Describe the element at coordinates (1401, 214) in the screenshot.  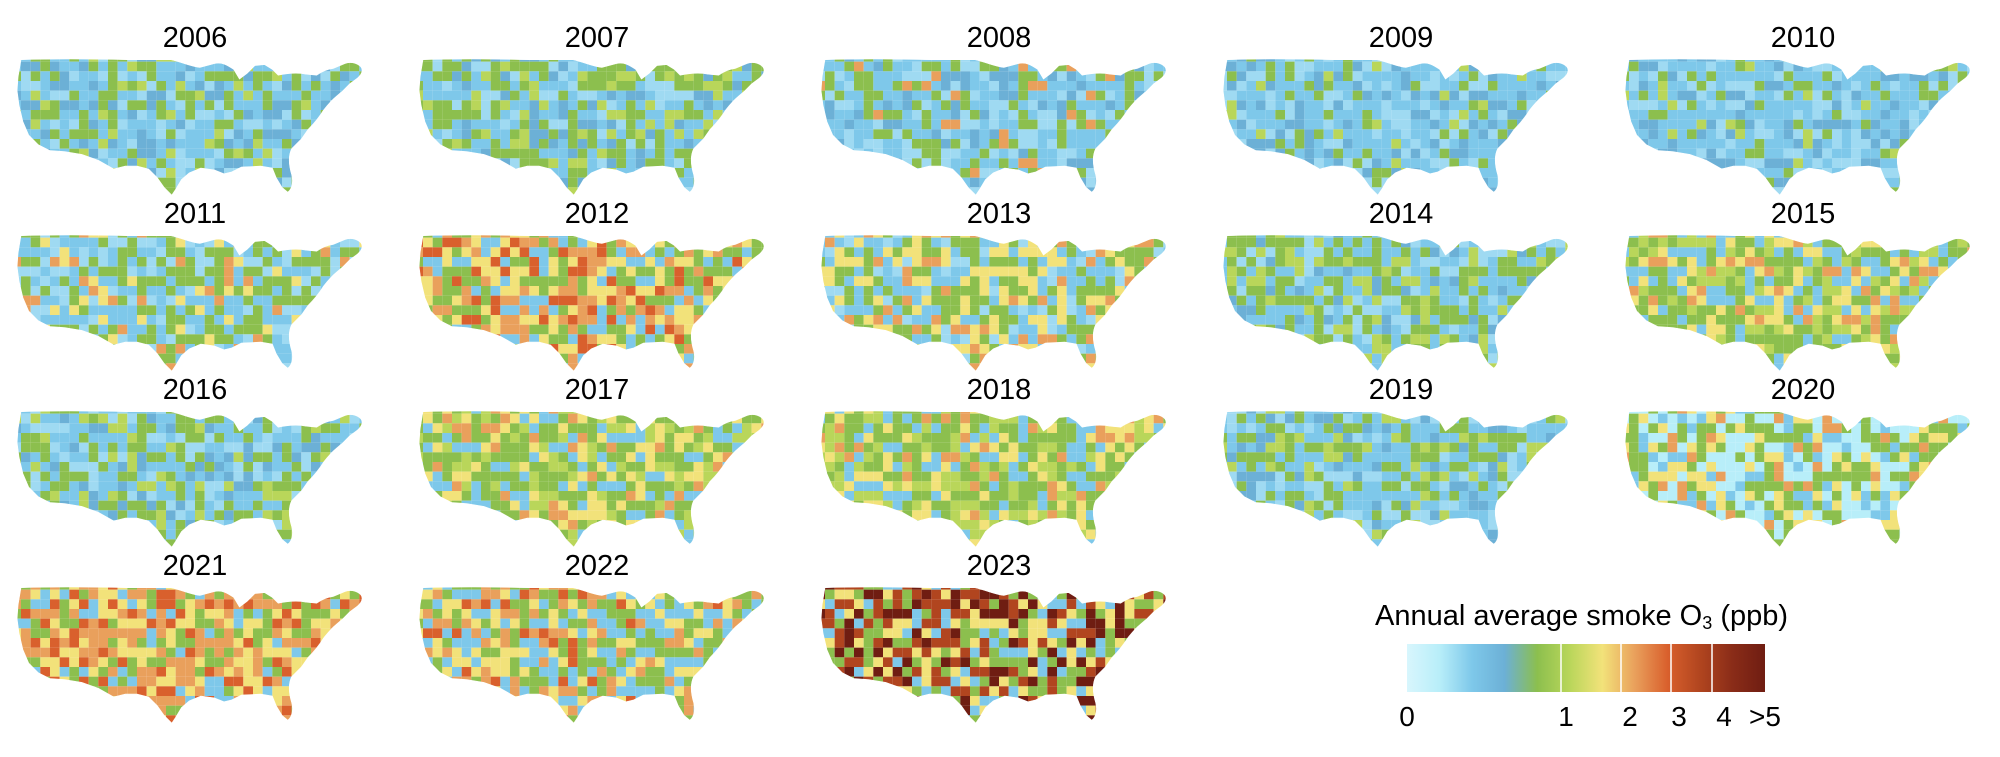
I see `map-panel-year: 2014` at that location.